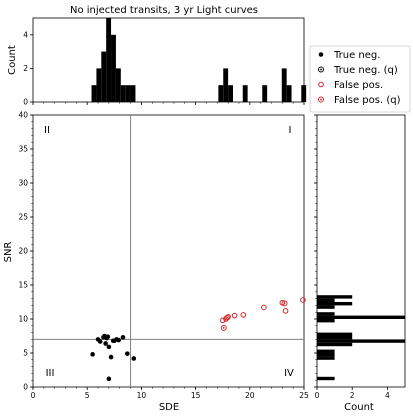  I want to click on top-histogram-x-ticks, so click(168, 103).